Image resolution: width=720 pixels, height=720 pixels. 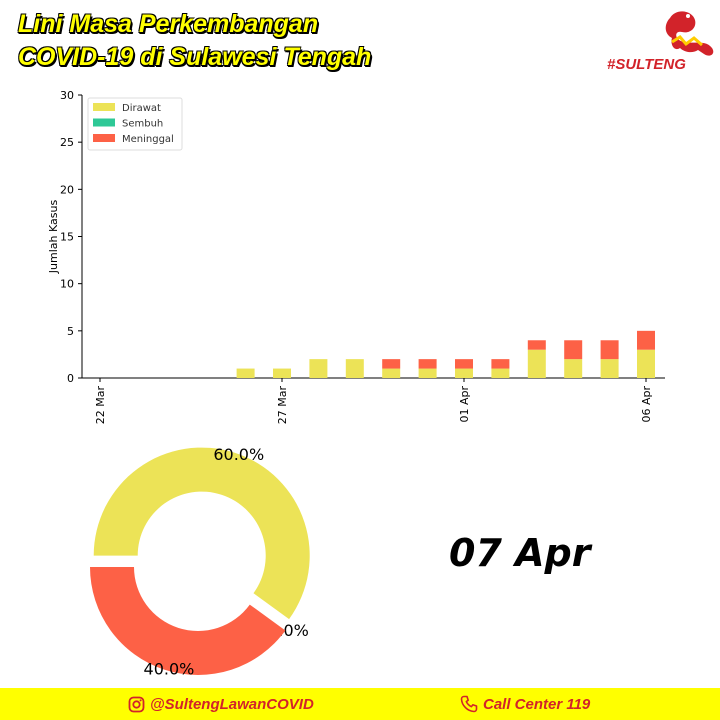 What do you see at coordinates (537, 704) in the screenshot?
I see `call-center-text: Call Center 119` at bounding box center [537, 704].